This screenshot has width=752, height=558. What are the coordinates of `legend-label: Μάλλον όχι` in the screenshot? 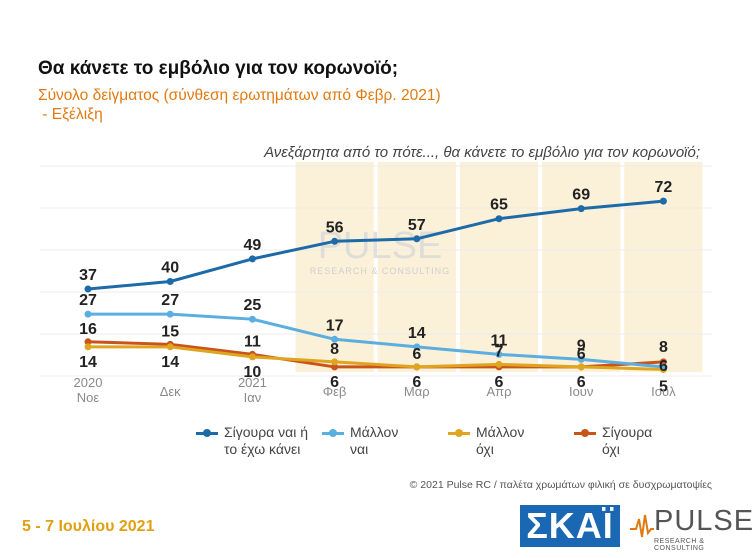 It's located at (500, 440).